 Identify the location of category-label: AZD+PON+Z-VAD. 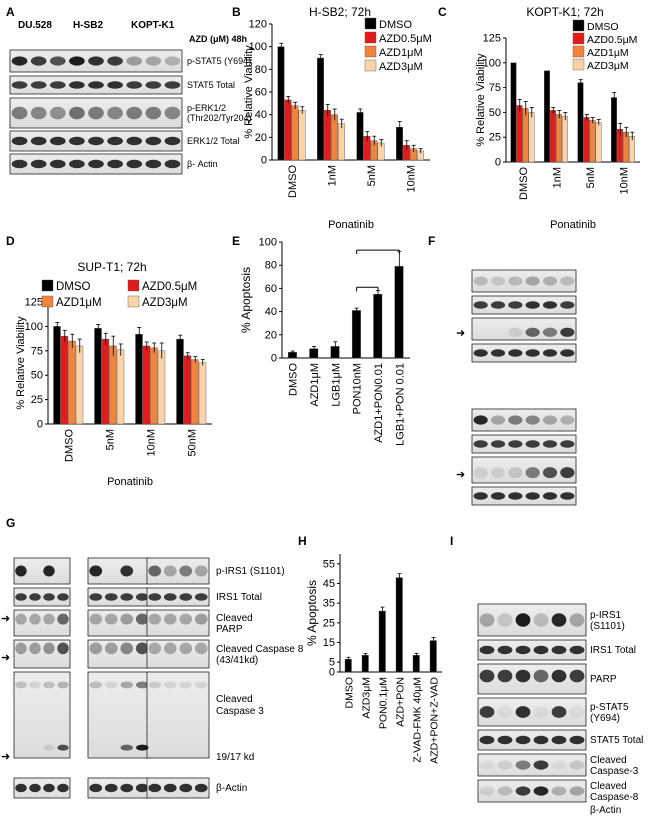
(435, 720).